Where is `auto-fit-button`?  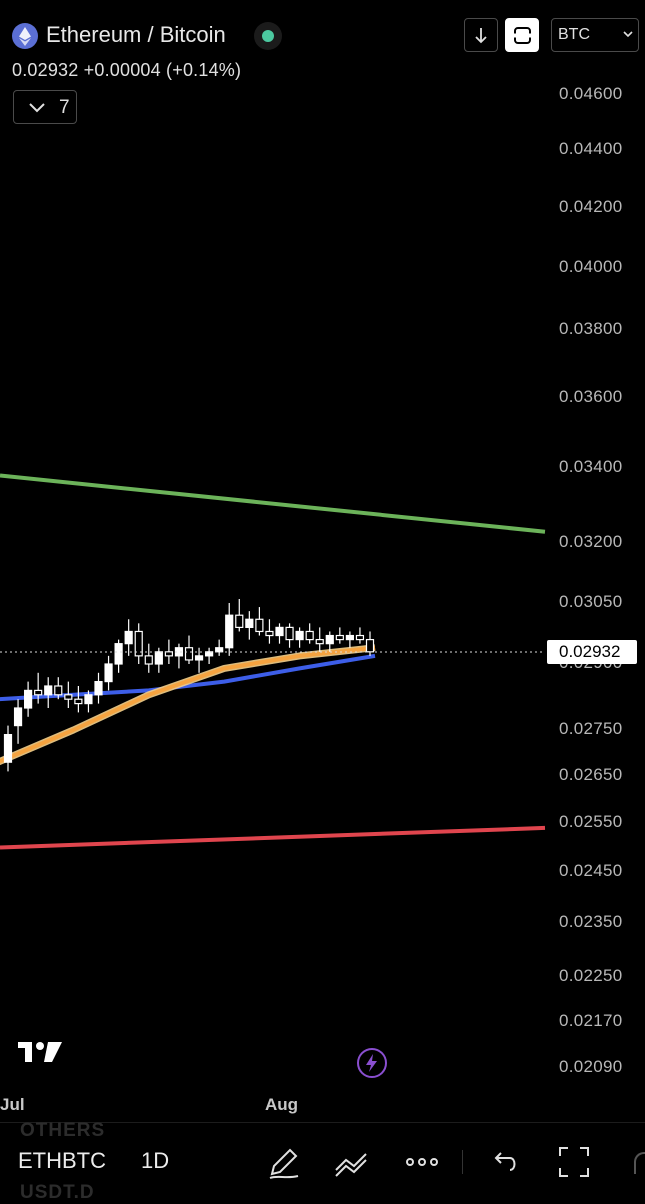
auto-fit-button is located at coordinates (522, 35).